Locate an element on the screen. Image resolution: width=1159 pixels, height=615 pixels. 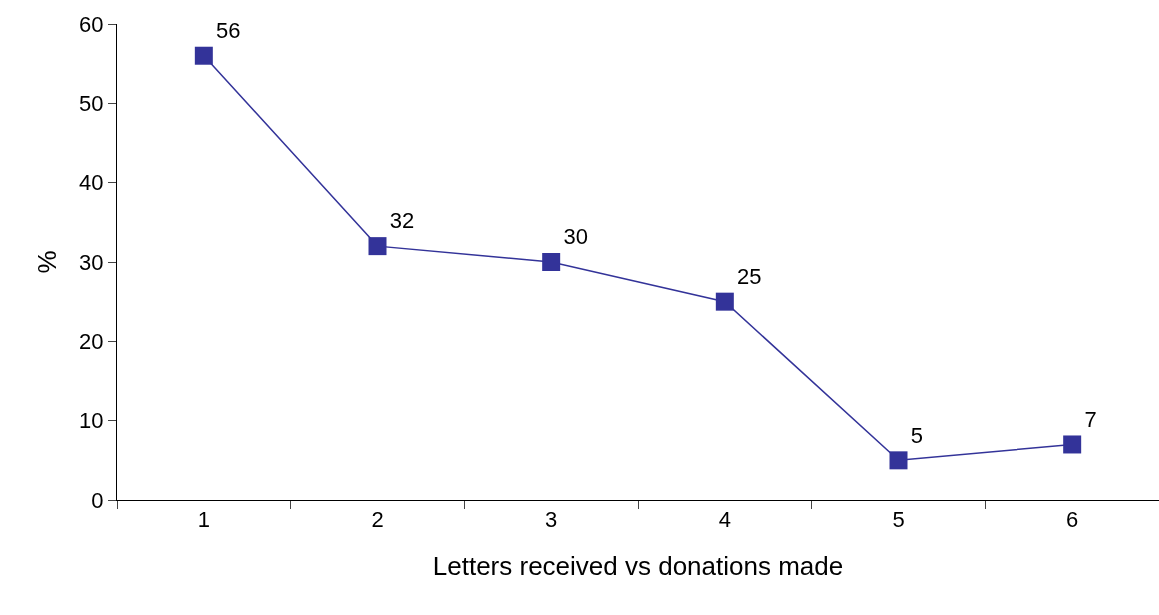
y-tick-label: 10 is located at coordinates (91, 421).